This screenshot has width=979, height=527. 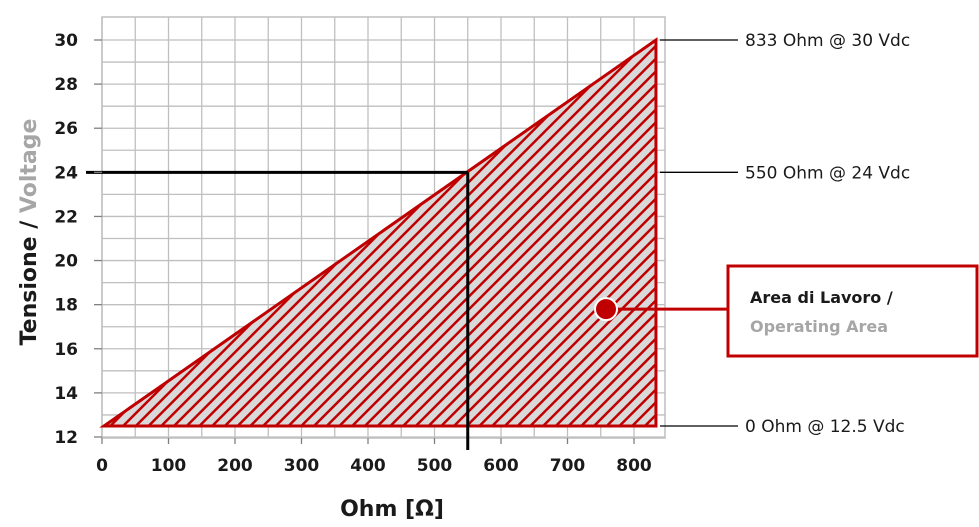 I want to click on legend-border, so click(x=852, y=311).